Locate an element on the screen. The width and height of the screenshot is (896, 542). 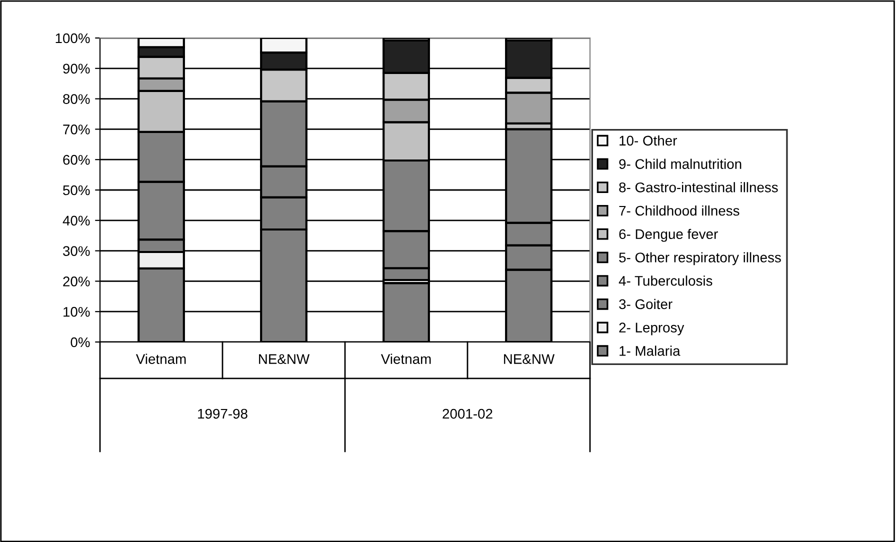
y-tick-label: 40% is located at coordinates (76, 221).